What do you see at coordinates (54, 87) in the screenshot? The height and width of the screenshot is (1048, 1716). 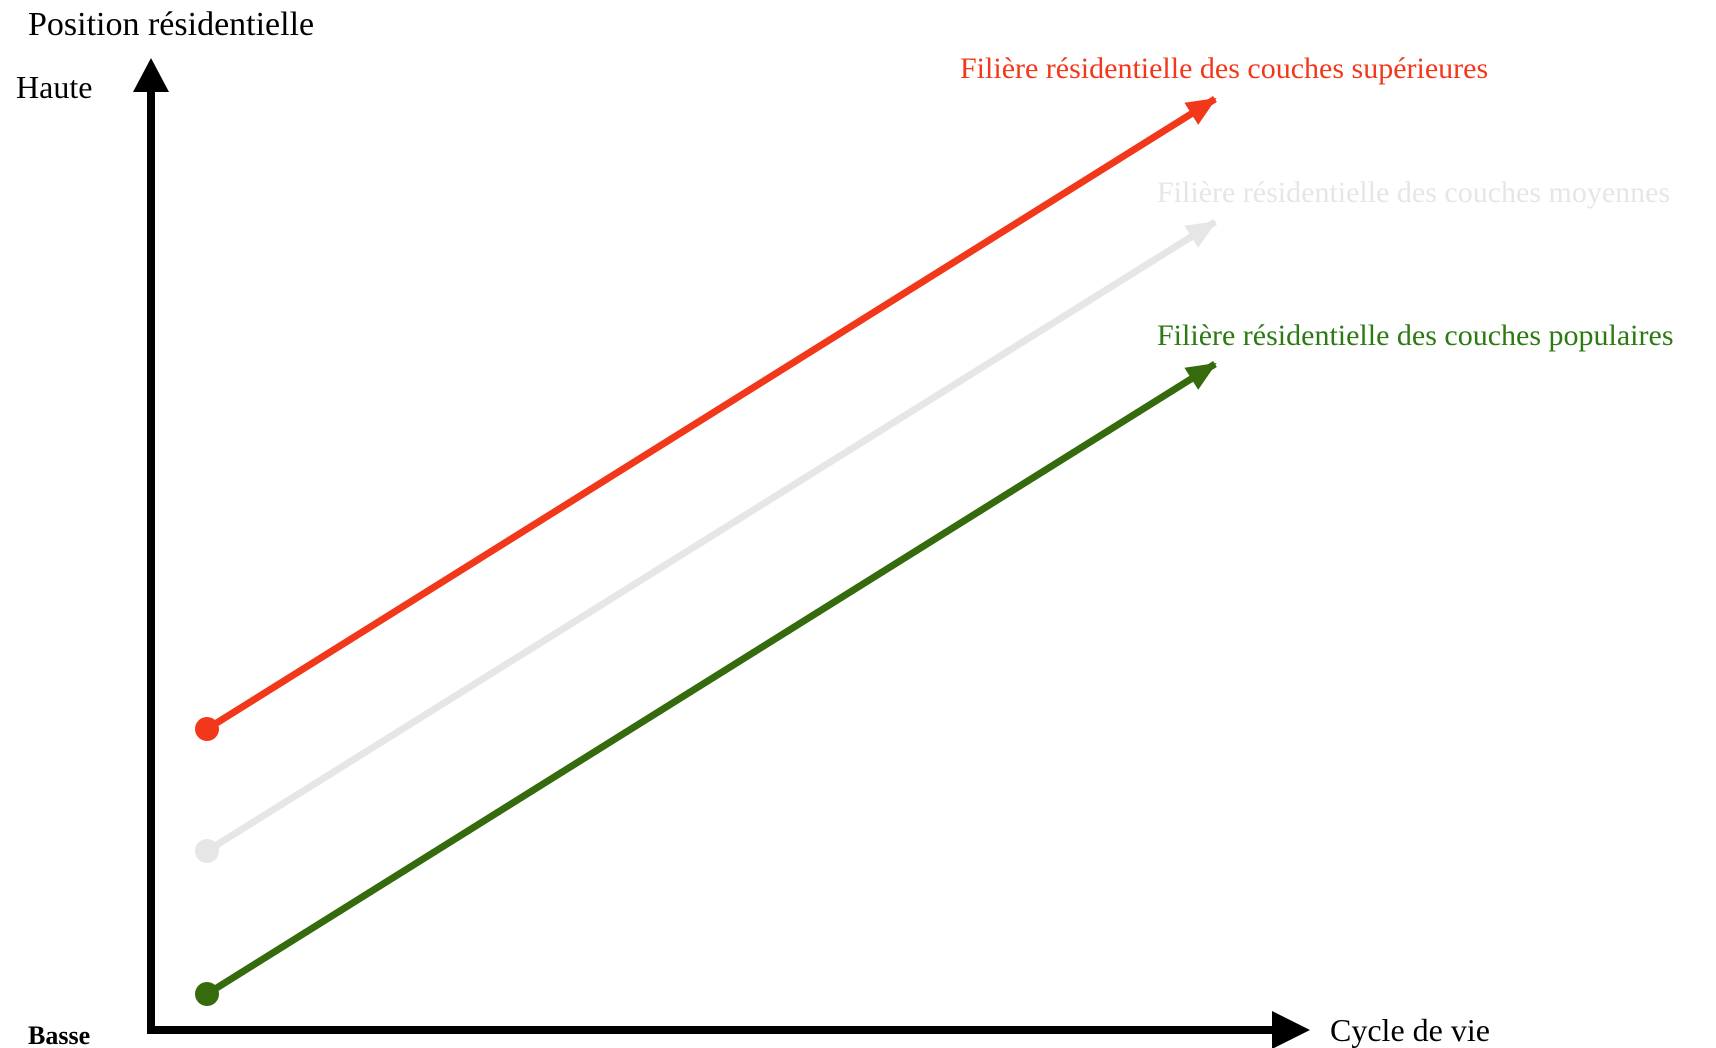 I see `y-axis-high-label: Haute` at bounding box center [54, 87].